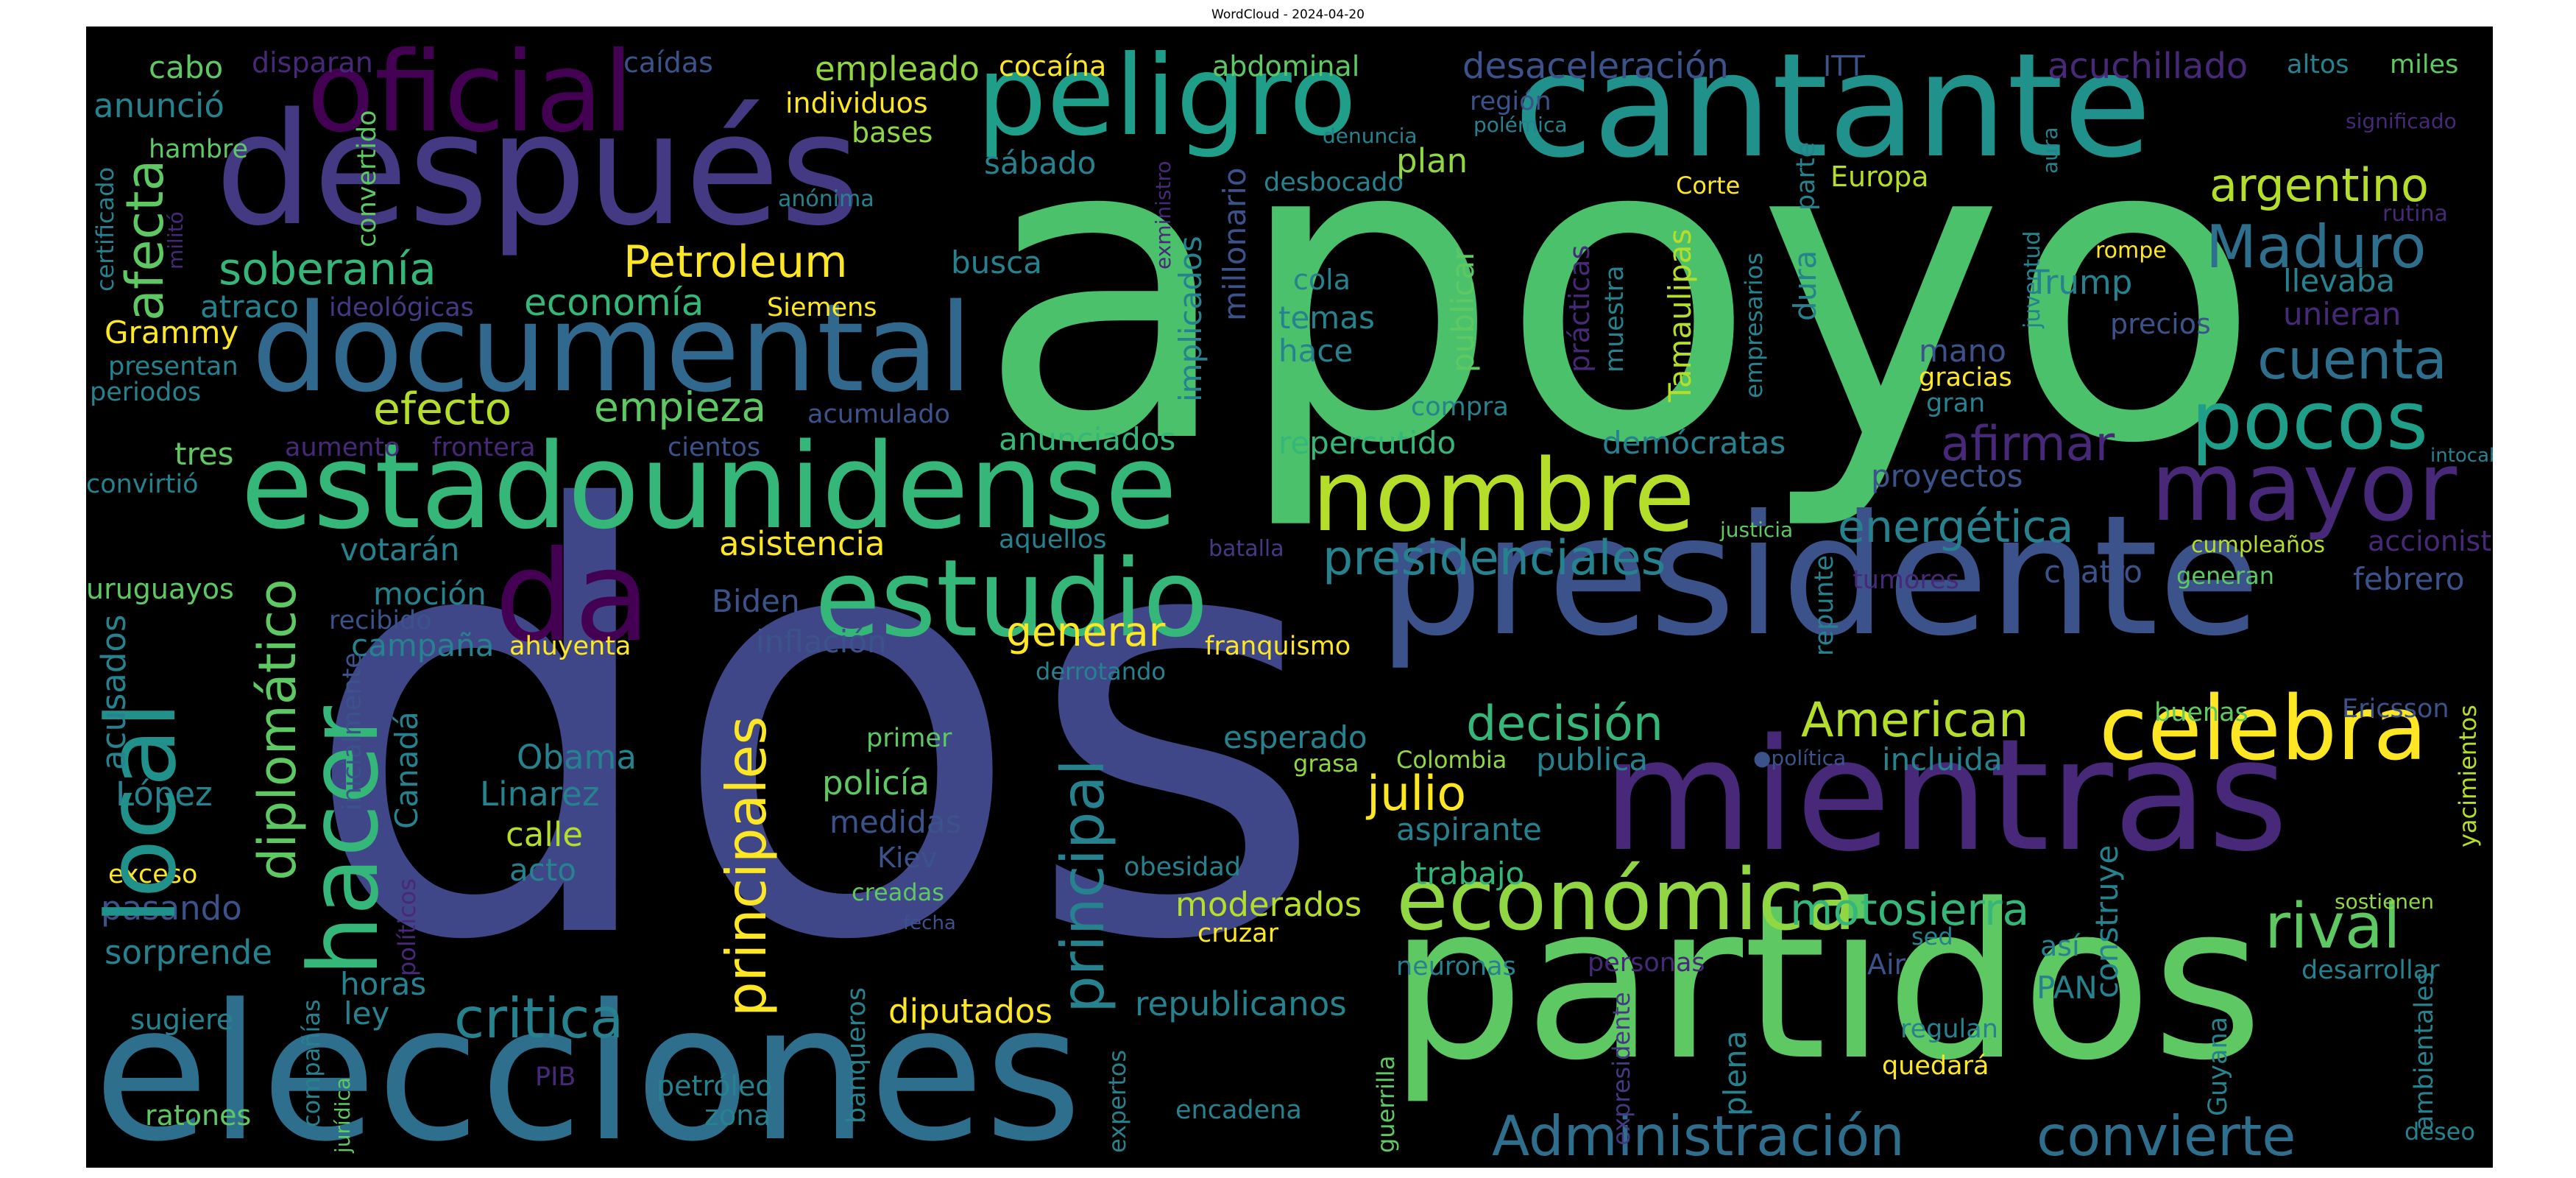  I want to click on cloud-word: rutina, so click(2415, 214).